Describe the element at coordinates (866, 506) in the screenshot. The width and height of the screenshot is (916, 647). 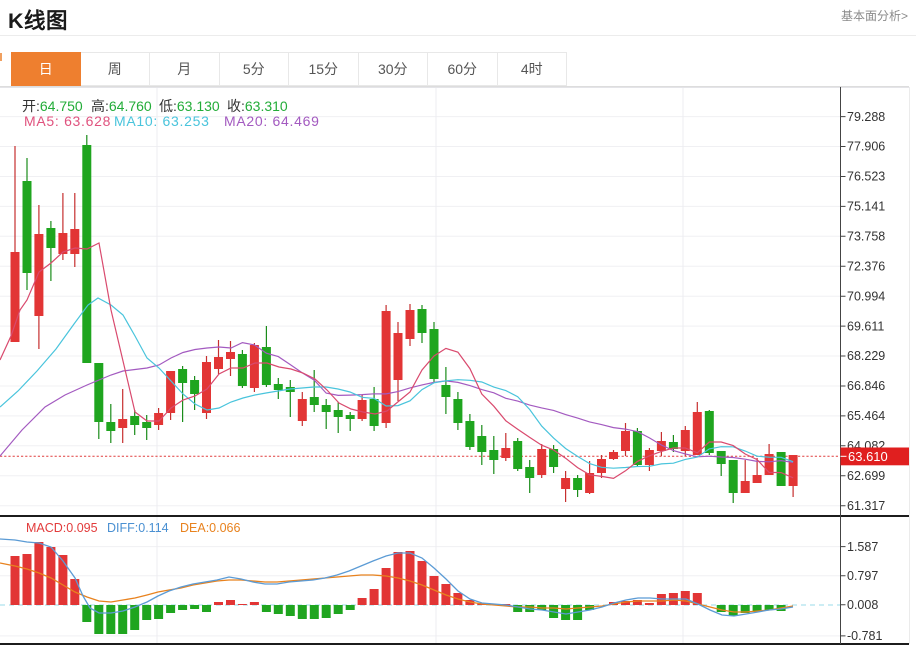
I see `svg-text: 61.317` at that location.